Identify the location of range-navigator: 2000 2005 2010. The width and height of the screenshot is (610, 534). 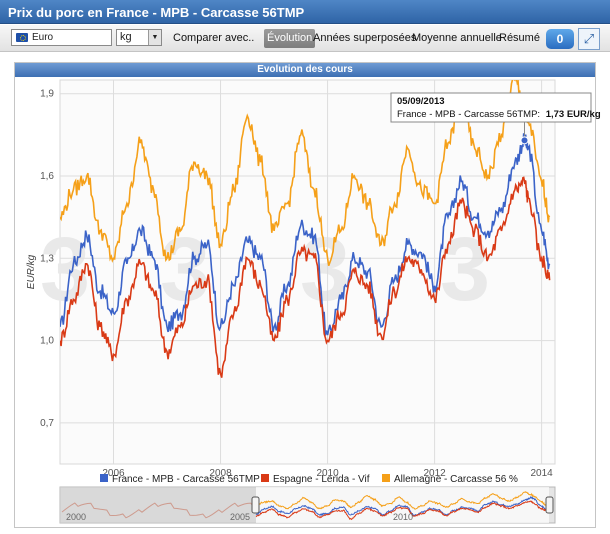
(307, 505).